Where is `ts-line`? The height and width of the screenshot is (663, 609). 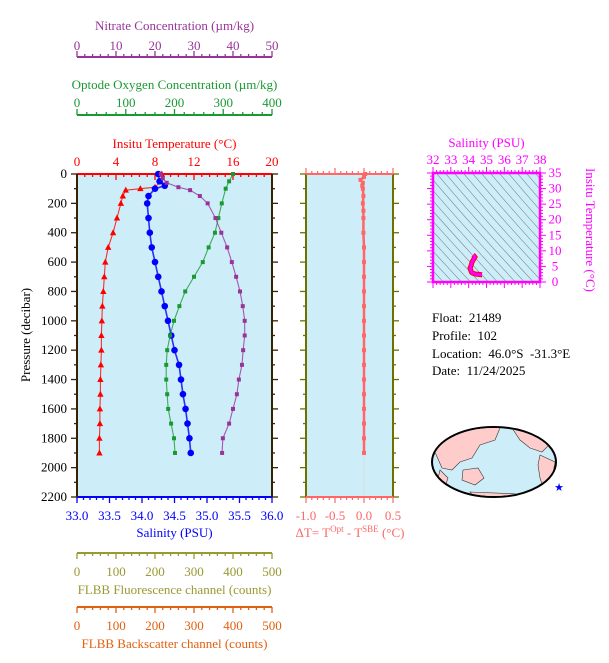
ts-line is located at coordinates (475, 265).